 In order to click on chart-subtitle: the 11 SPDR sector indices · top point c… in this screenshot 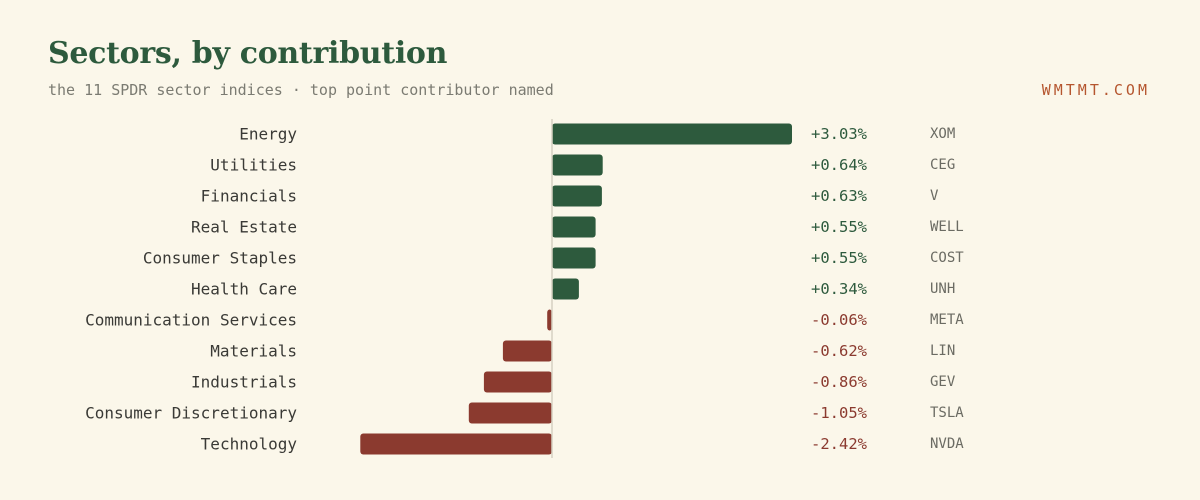, I will do `click(301, 90)`.